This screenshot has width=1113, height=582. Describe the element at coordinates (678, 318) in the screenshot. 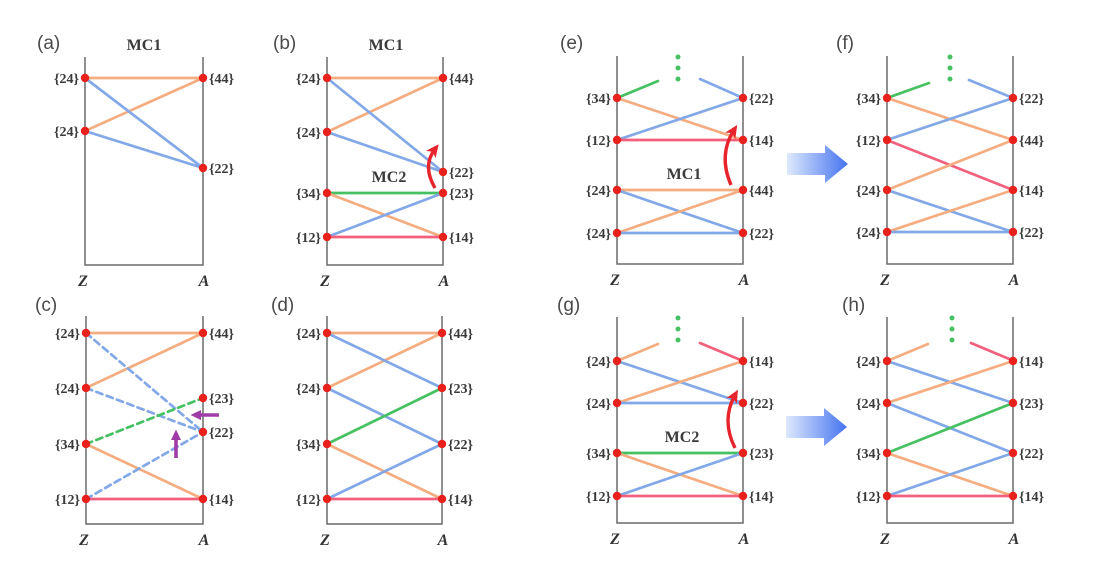

I see `panel-g-ellipsis-dot` at that location.